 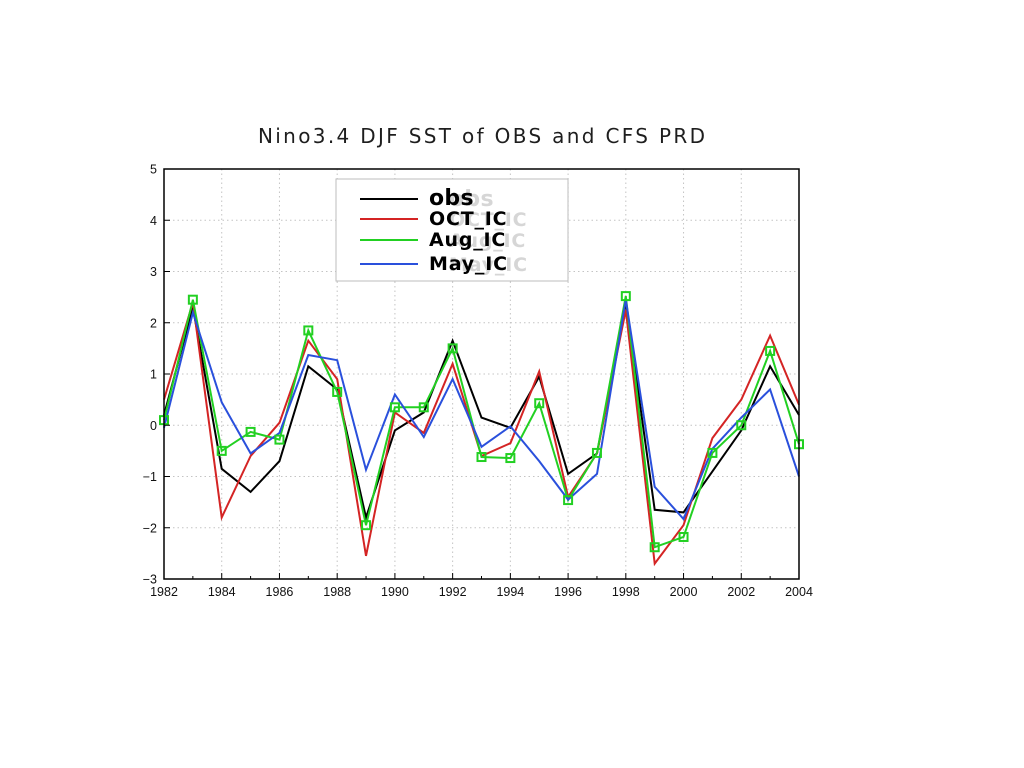 What do you see at coordinates (280, 592) in the screenshot?
I see `x-tick-label: 1986` at bounding box center [280, 592].